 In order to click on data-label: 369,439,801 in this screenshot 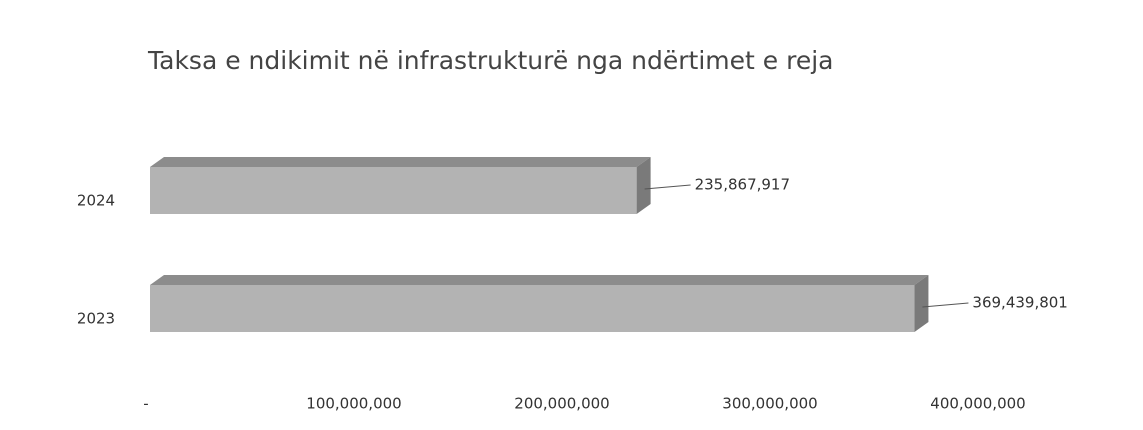, I will do `click(1019, 303)`.